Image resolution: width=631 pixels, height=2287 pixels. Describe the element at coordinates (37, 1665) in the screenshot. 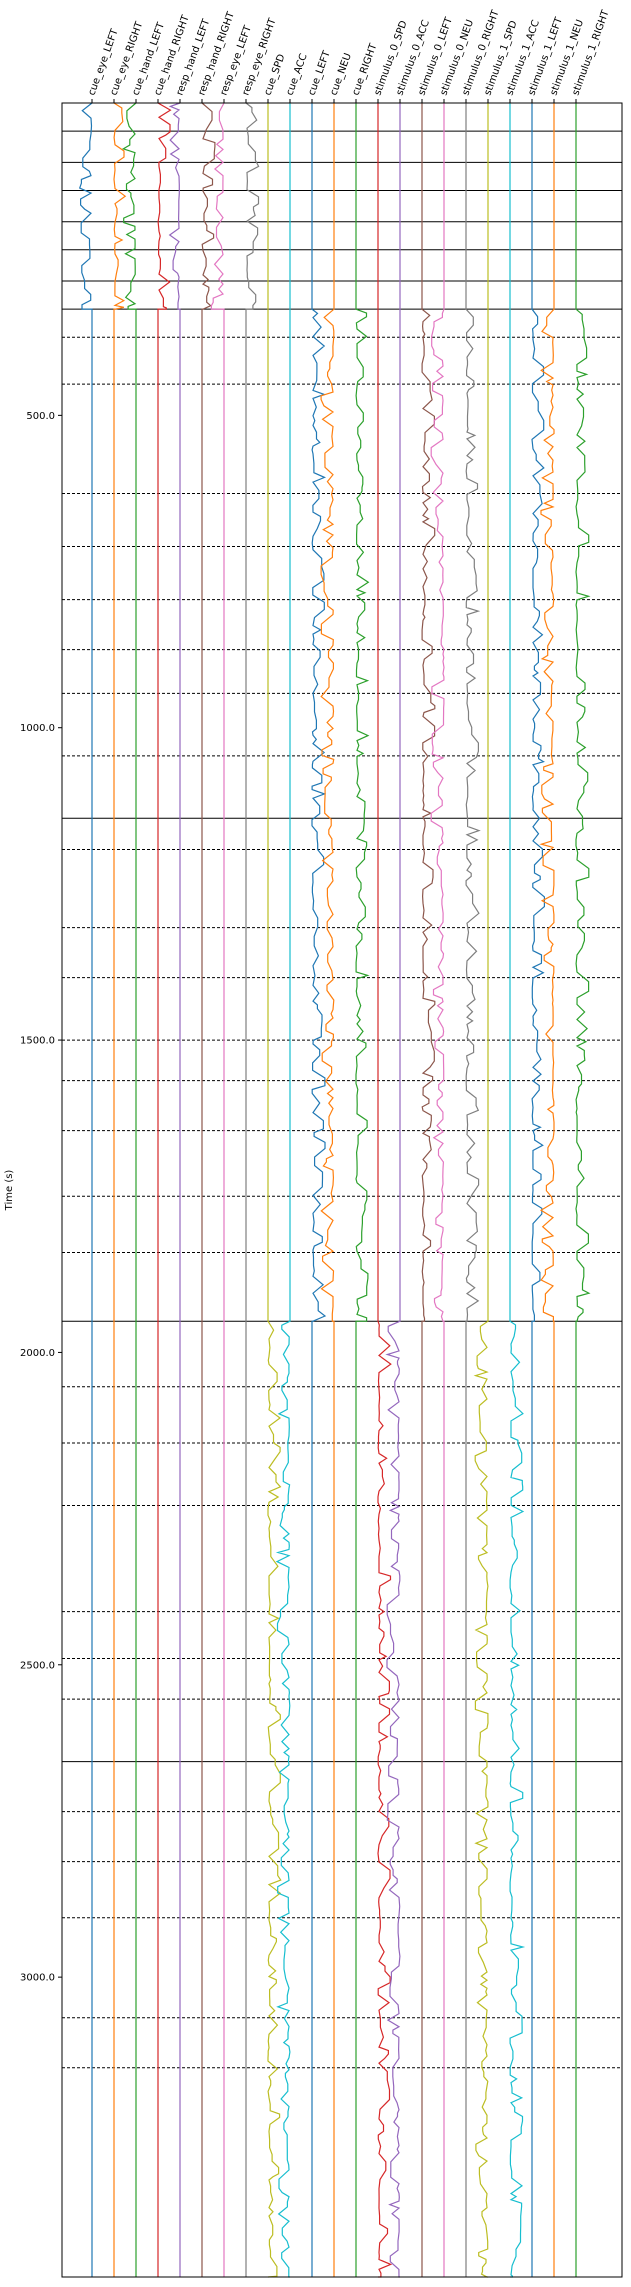

I see `y-tick-label: 2500.0` at that location.